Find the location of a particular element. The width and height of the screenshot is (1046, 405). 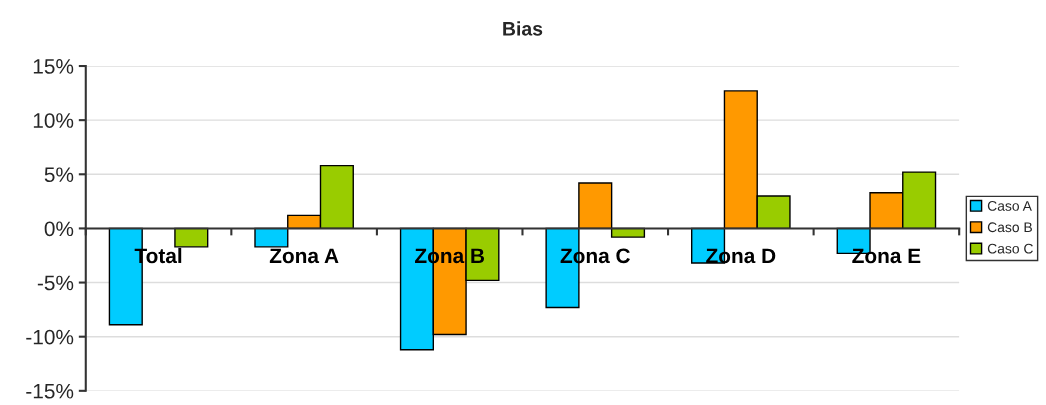

y-tick-label: 5% is located at coordinates (59, 175).